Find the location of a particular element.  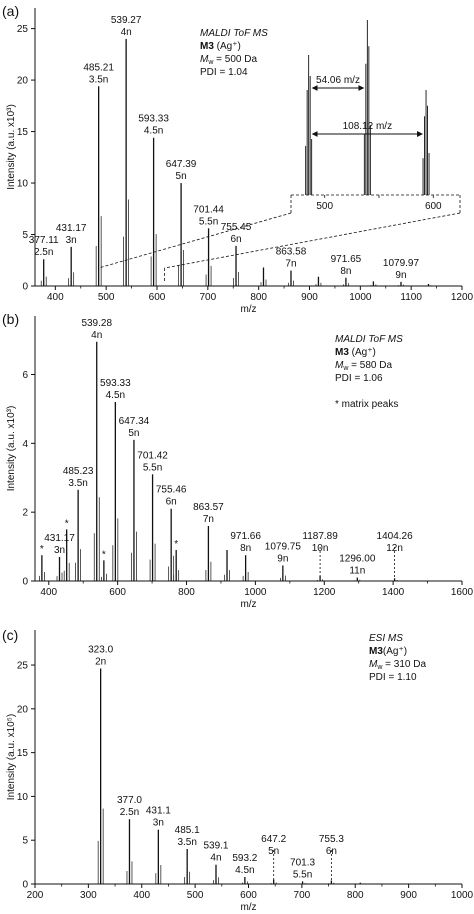

panel-label: (a) is located at coordinates (10, 11).